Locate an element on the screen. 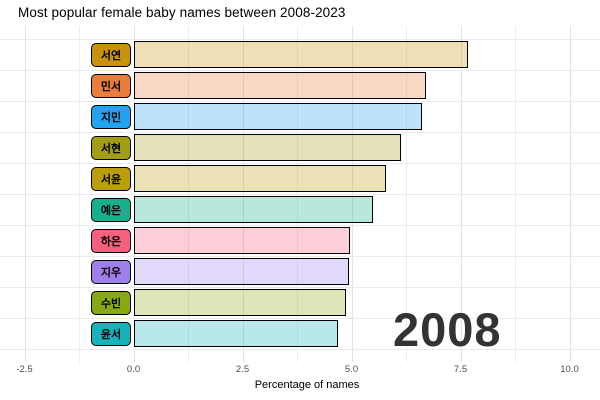  x-tick-label: 0.0 is located at coordinates (133, 369).